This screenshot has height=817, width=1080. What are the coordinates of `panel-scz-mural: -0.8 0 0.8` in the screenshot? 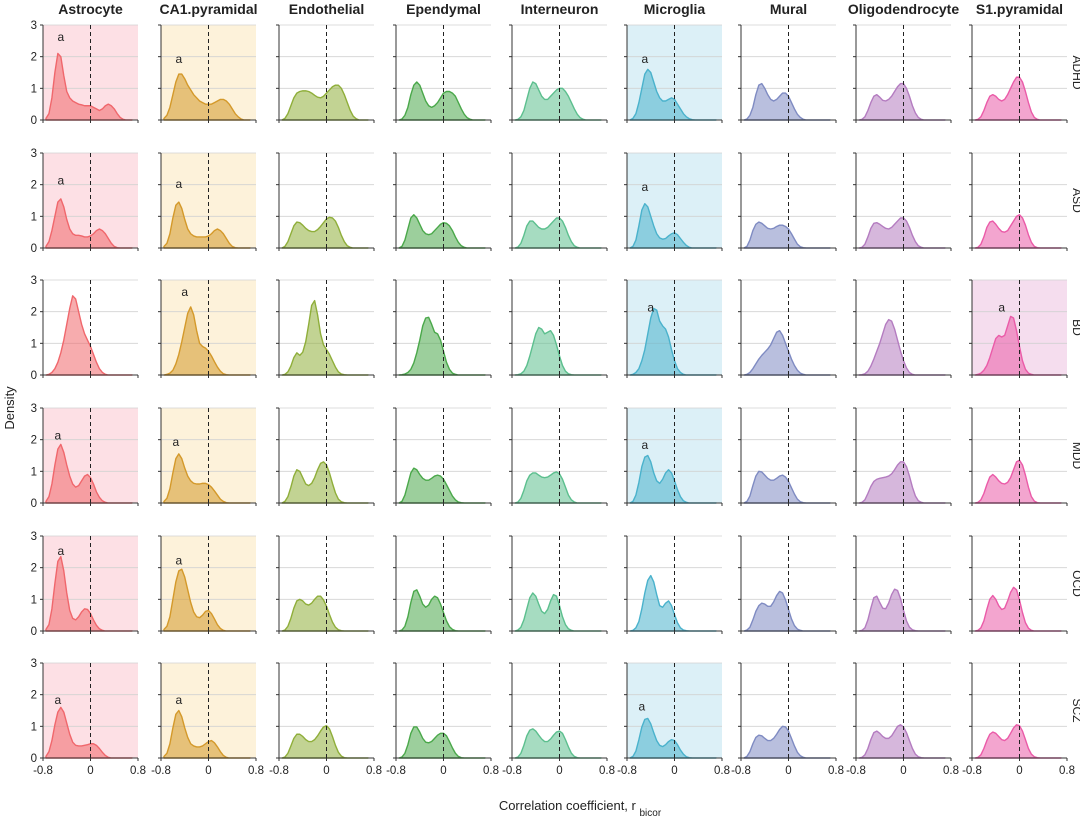 It's located at (787, 719).